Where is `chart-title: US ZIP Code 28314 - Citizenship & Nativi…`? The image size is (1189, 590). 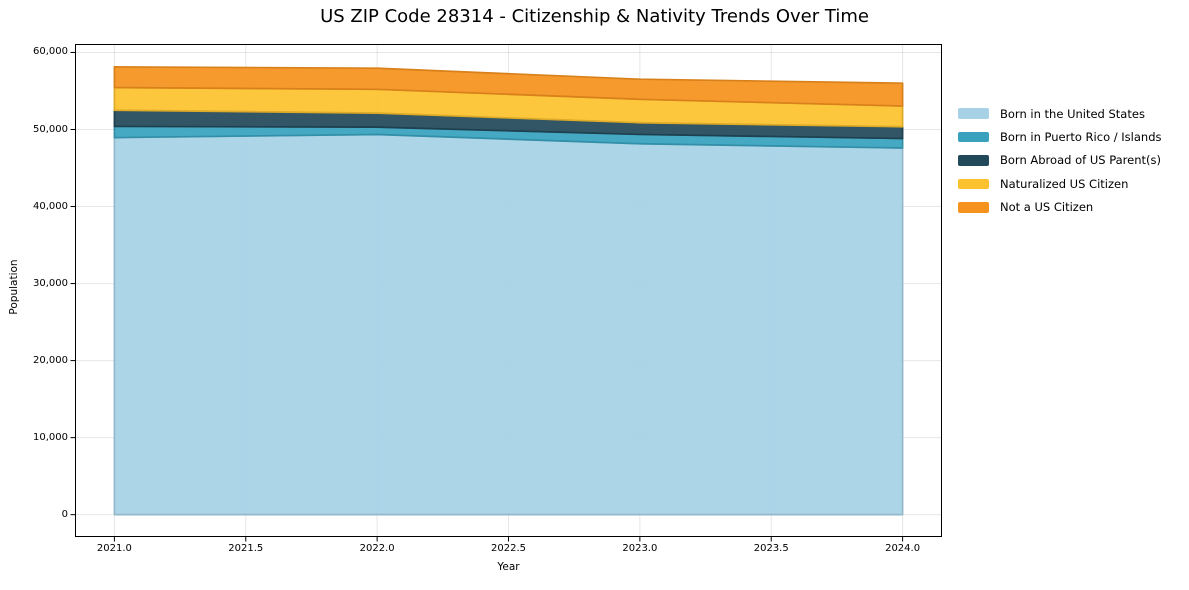
chart-title: US ZIP Code 28314 - Citizenship & Nativi… is located at coordinates (594, 16).